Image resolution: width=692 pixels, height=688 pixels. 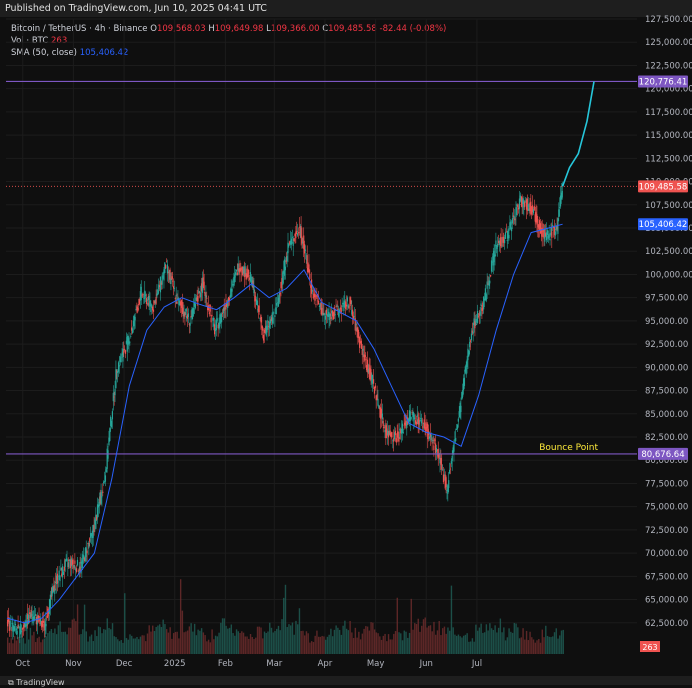 I want to click on price-tick-label: 87,500.00, so click(x=666, y=392).